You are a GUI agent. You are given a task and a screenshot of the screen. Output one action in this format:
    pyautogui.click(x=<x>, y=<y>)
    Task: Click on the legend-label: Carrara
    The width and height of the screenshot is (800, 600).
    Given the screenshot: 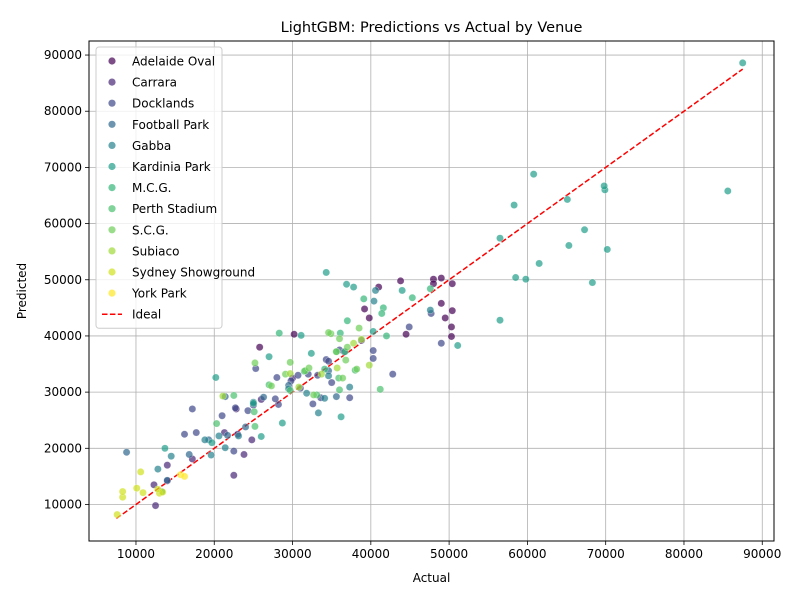 What is the action you would take?
    pyautogui.click(x=154, y=83)
    